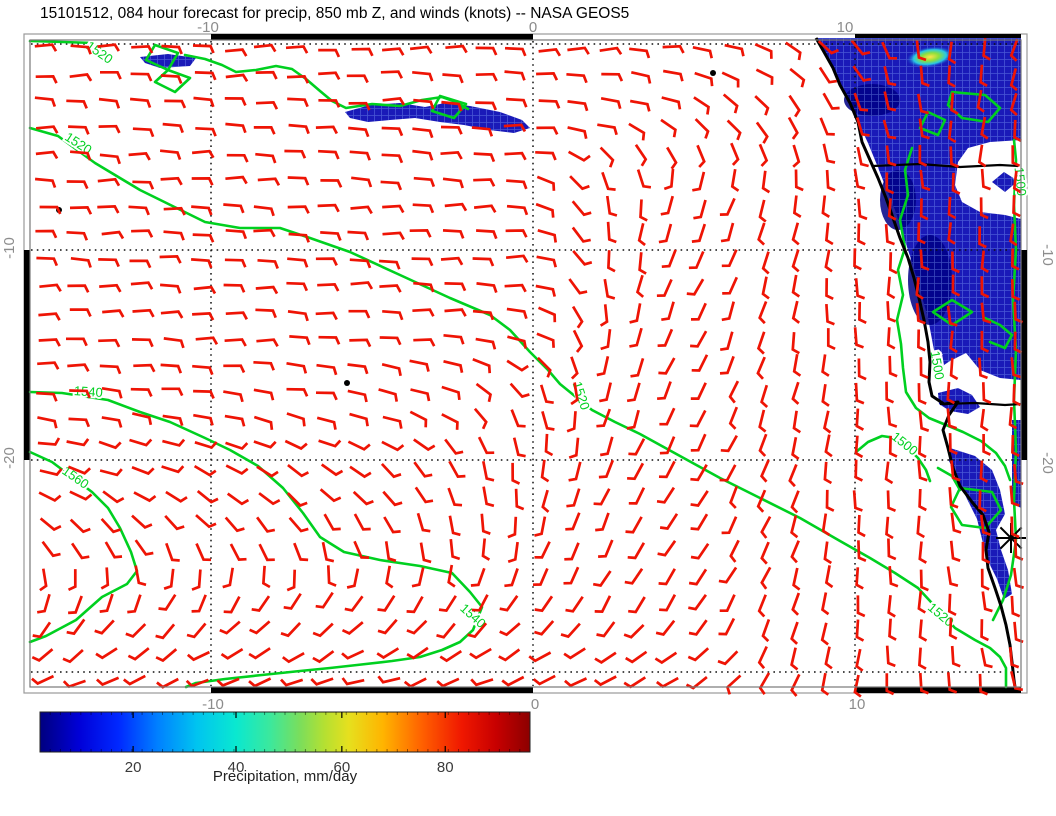 Image resolution: width=1056 pixels, height=816 pixels. Describe the element at coordinates (845, 27) in the screenshot. I see `axis-tick-top-10: 10` at that location.